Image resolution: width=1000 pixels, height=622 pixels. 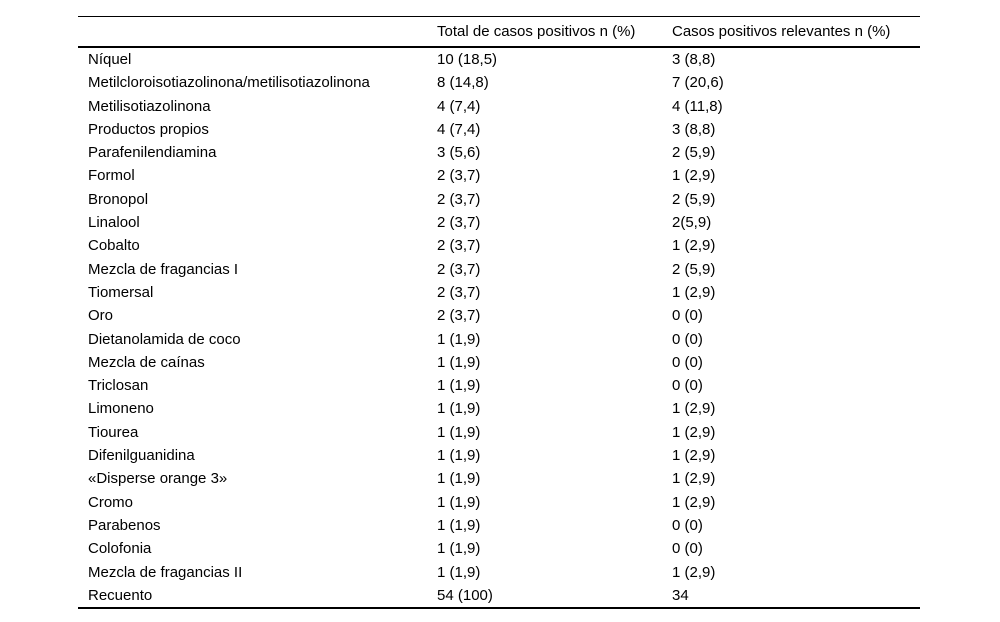 What do you see at coordinates (499, 408) in the screenshot?
I see `table-row: Limoneno 1 (1,9) 1 (2,9)` at bounding box center [499, 408].